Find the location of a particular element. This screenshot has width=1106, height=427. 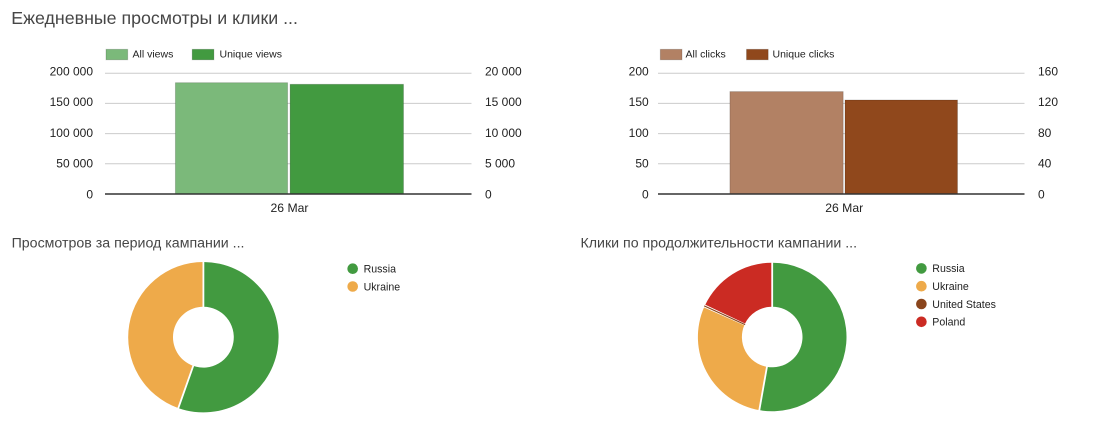

svg-text: Ежедневные просмотры и клики . is located at coordinates (154, 18).